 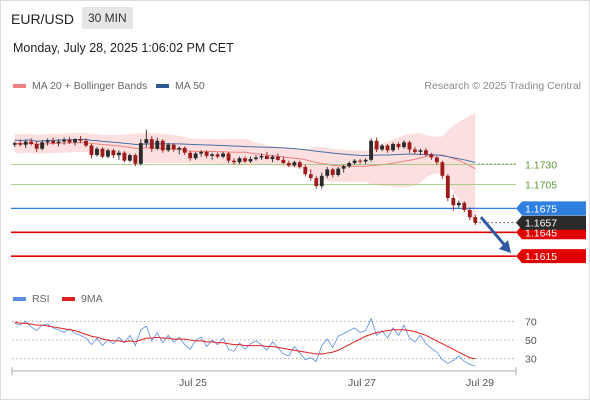 I want to click on ma50-line, so click(x=245, y=150).